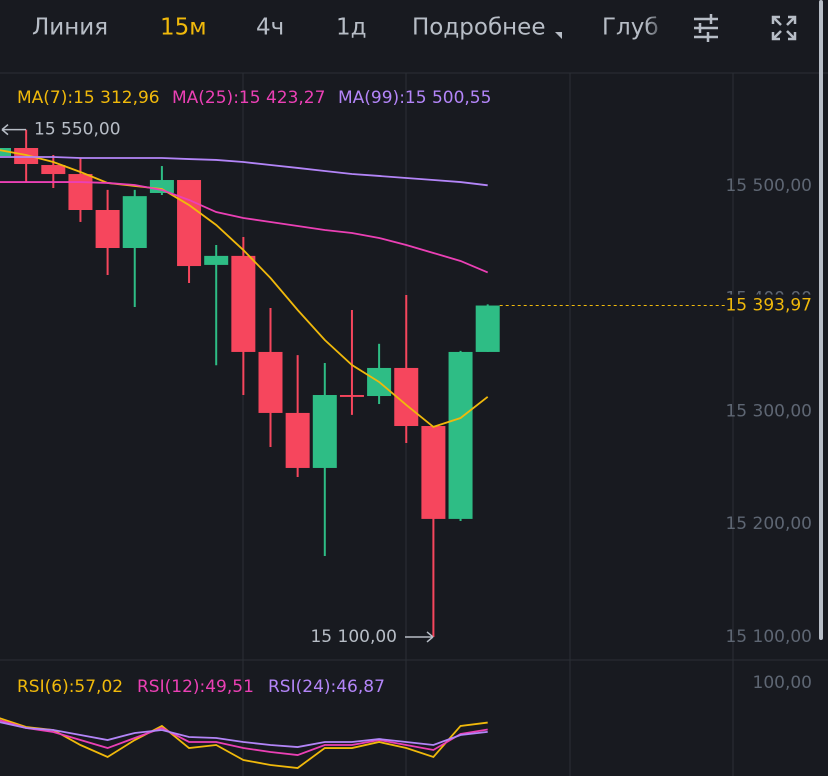 The width and height of the screenshot is (828, 776). Describe the element at coordinates (70, 687) in the screenshot. I see `legend-entry: RSI(6):57,02` at that location.